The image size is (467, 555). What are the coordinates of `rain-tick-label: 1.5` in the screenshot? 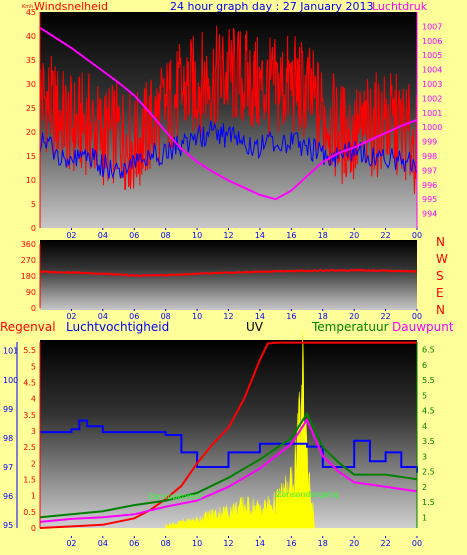 It's located at (29, 479).